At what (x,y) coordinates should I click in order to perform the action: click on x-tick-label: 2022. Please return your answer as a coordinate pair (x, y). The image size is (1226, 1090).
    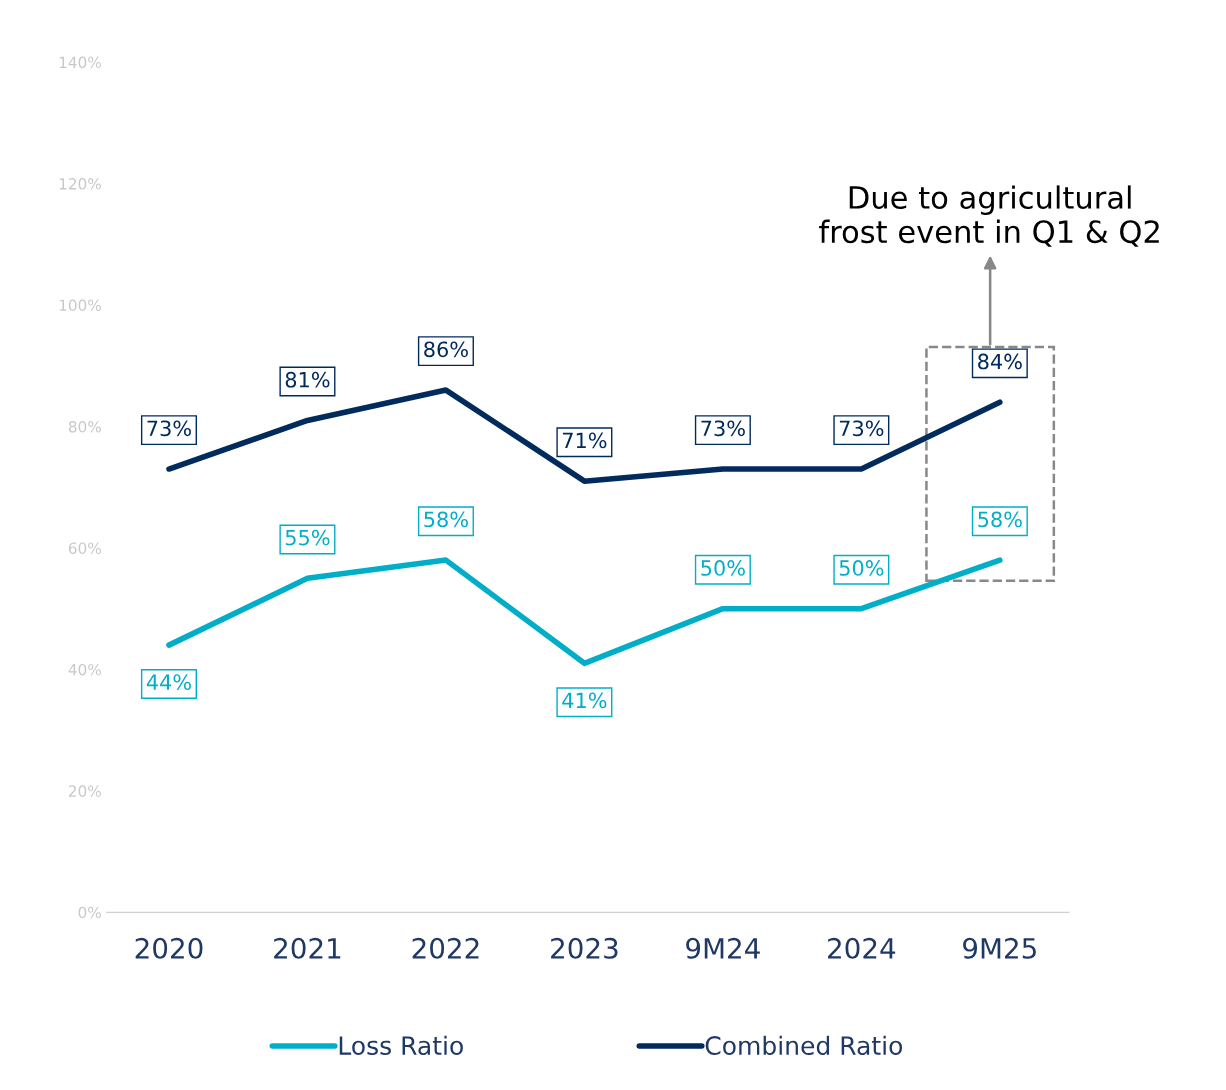
    Looking at the image, I should click on (445, 948).